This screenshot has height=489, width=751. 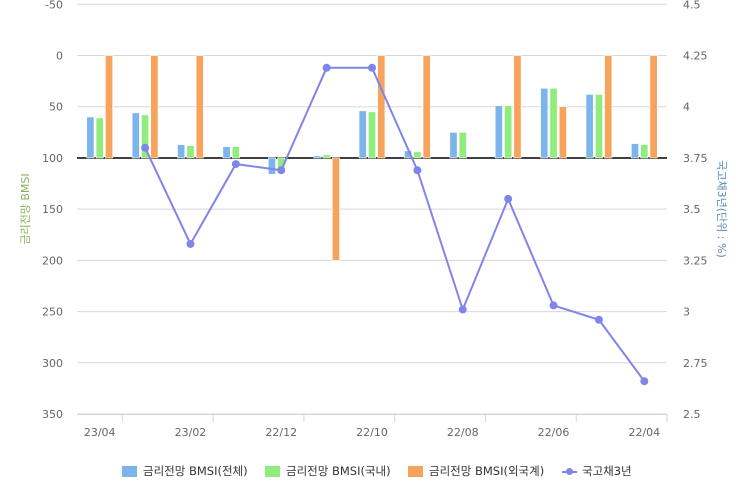 I want to click on legend-item-ktb-3y: 국고채3년, so click(x=597, y=471).